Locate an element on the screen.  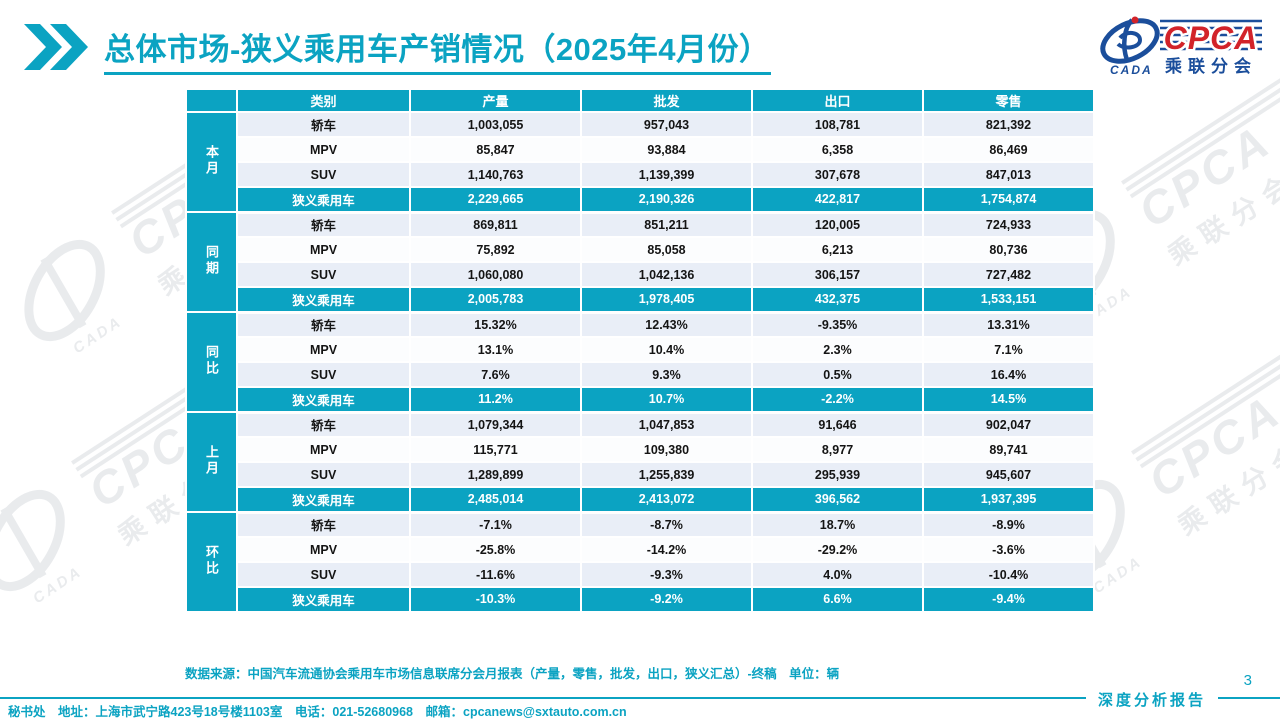
value-cell: 85,847 is located at coordinates (495, 149).